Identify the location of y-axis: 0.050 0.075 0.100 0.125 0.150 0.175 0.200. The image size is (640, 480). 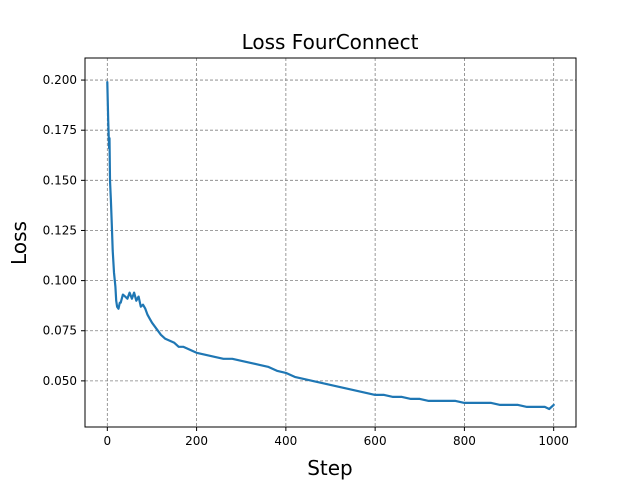
(64, 230).